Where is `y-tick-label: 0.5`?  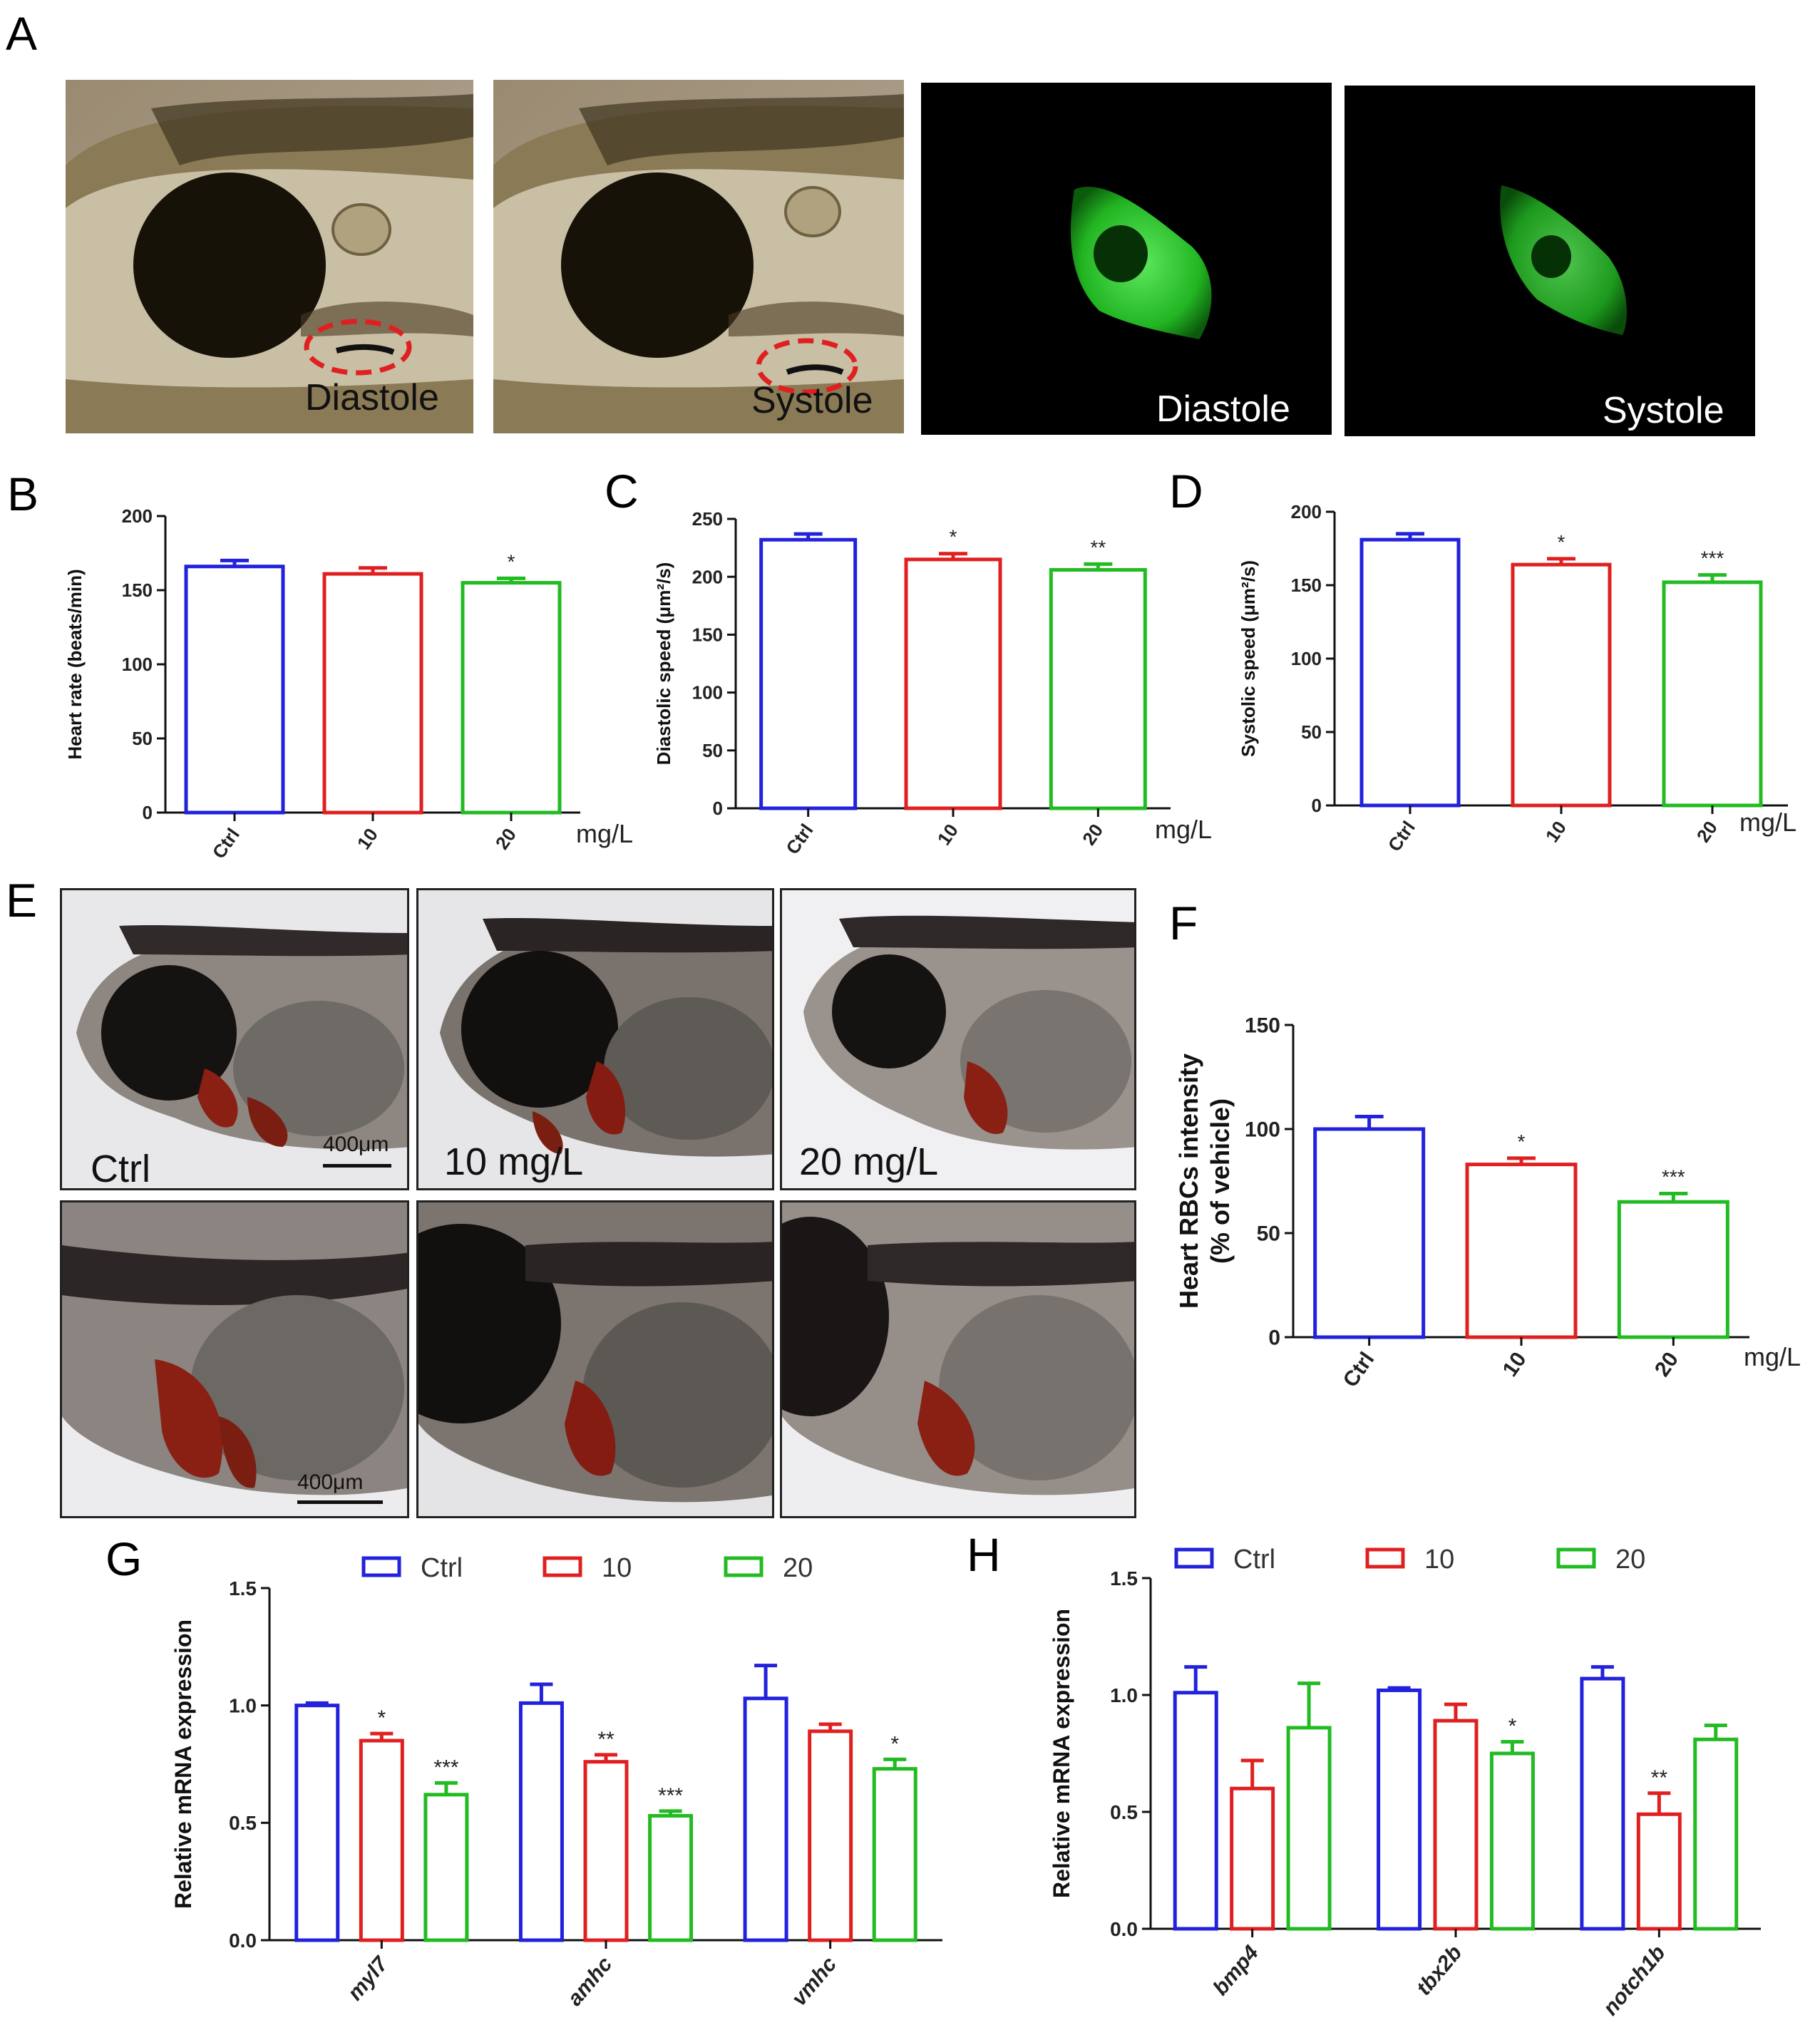 y-tick-label: 0.5 is located at coordinates (1124, 1812).